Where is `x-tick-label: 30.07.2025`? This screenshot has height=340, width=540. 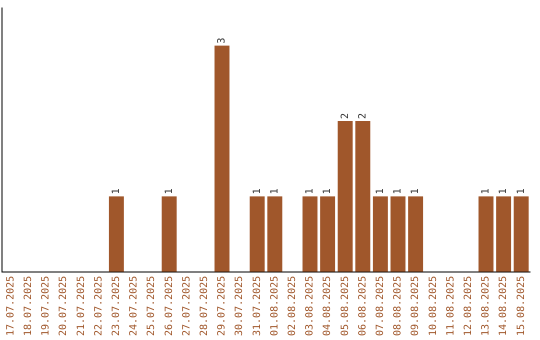
x-tick-label: 30.07.2025 is located at coordinates (240, 306).